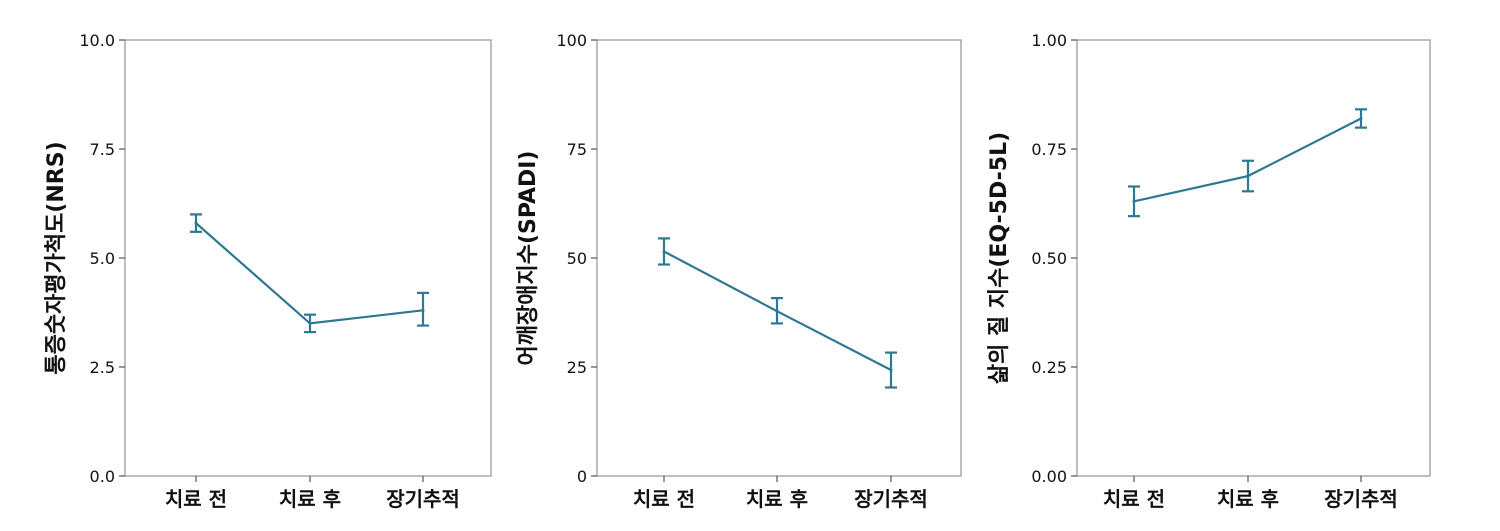 Image resolution: width=1500 pixels, height=531 pixels. I want to click on y-tick-label: 25, so click(577, 367).